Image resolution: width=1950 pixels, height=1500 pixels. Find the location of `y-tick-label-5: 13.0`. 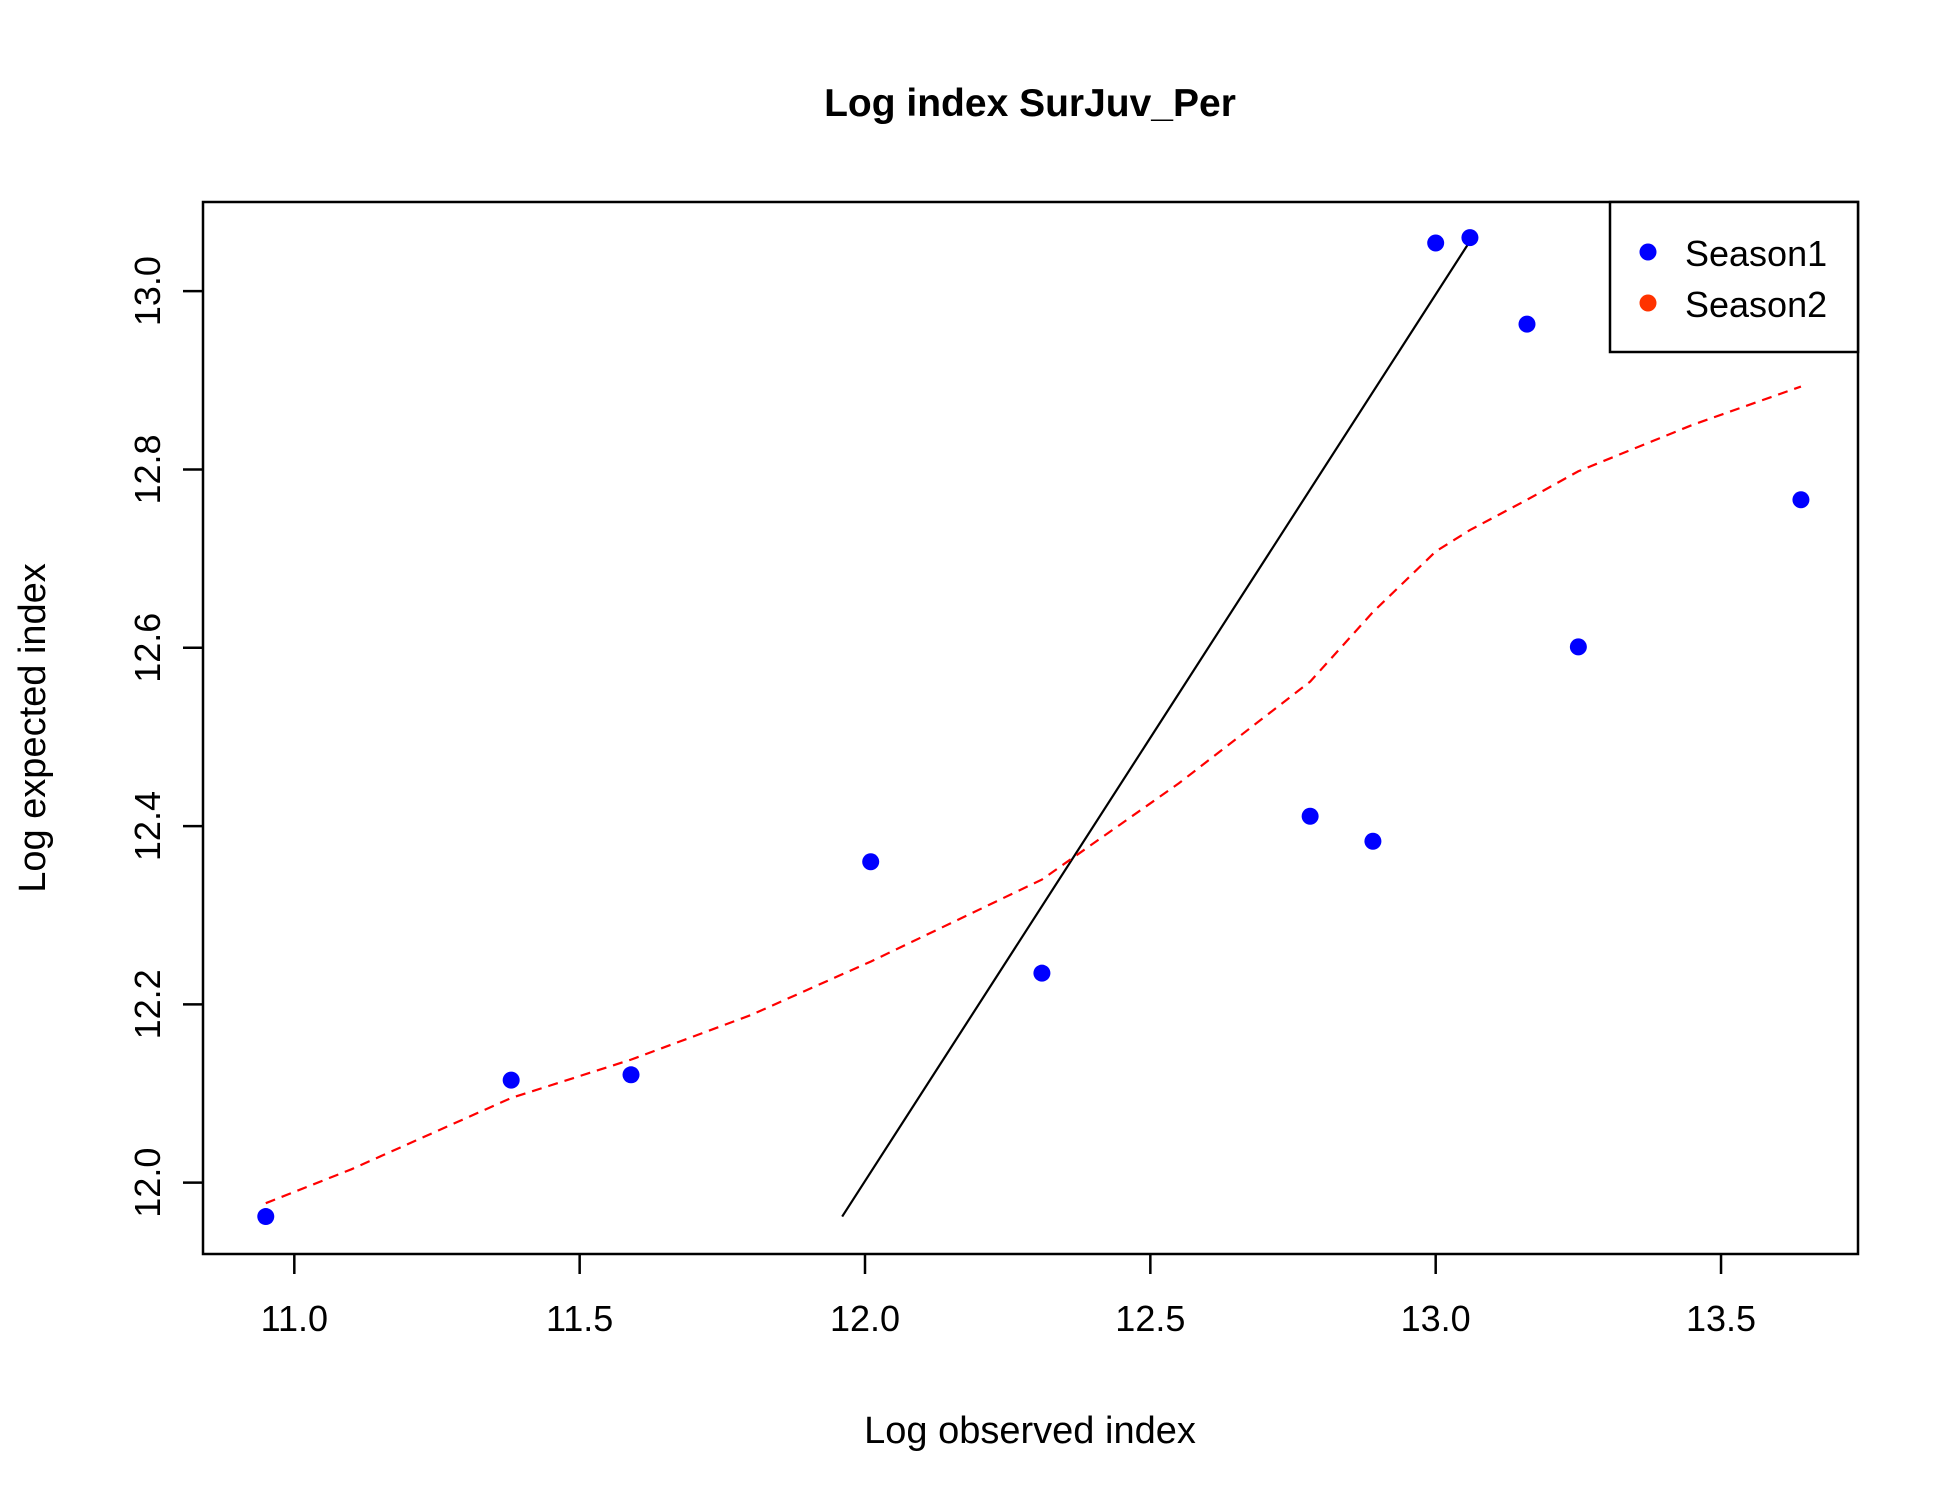

y-tick-label-5: 13.0 is located at coordinates (147, 291).